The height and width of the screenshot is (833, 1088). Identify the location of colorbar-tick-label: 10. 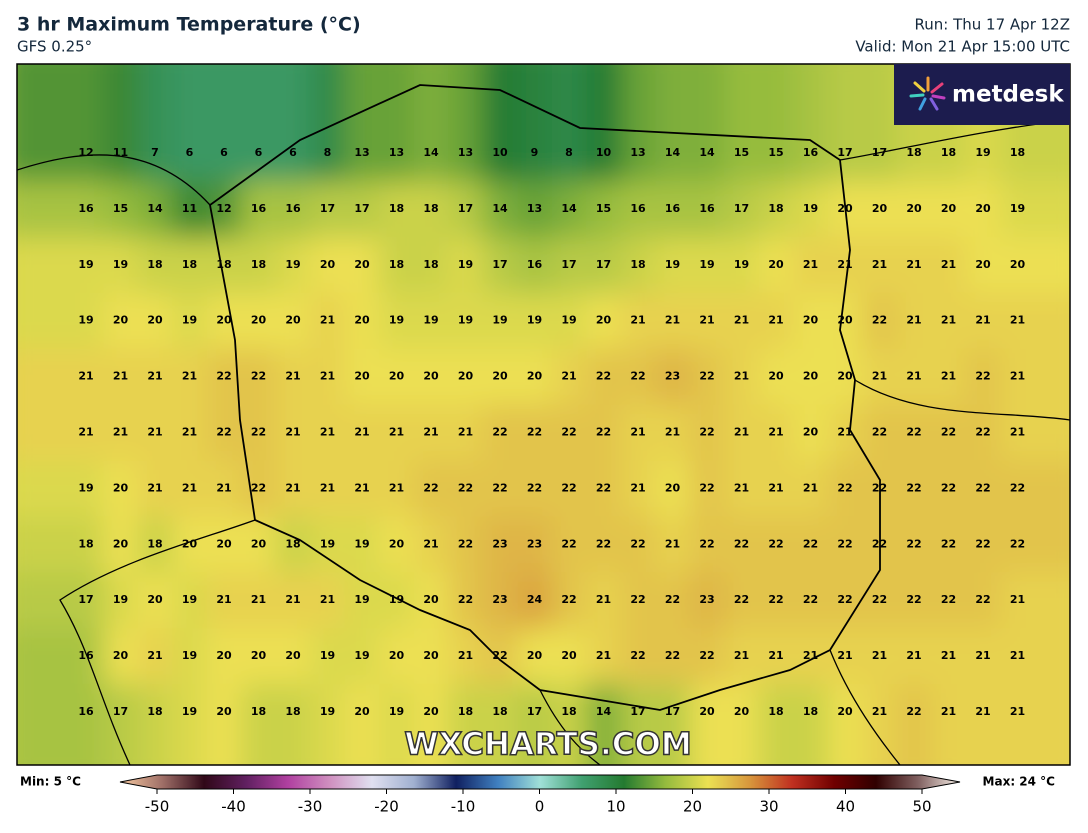
(615, 807).